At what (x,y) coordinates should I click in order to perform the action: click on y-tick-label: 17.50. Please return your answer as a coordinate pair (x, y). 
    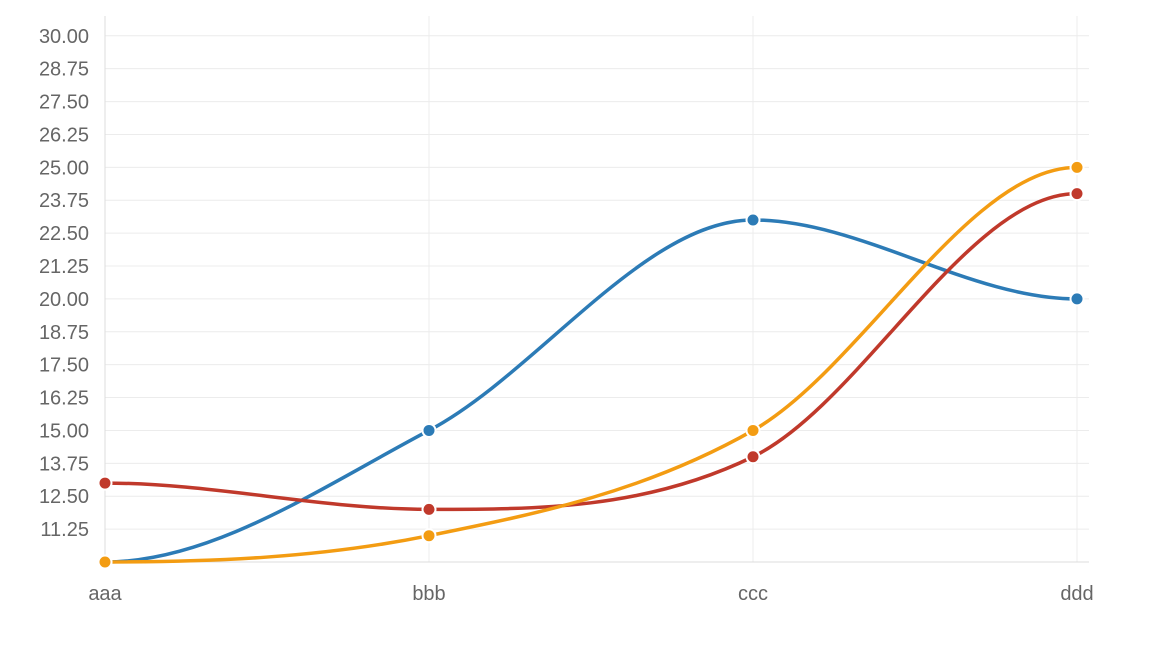
    Looking at the image, I should click on (64, 366).